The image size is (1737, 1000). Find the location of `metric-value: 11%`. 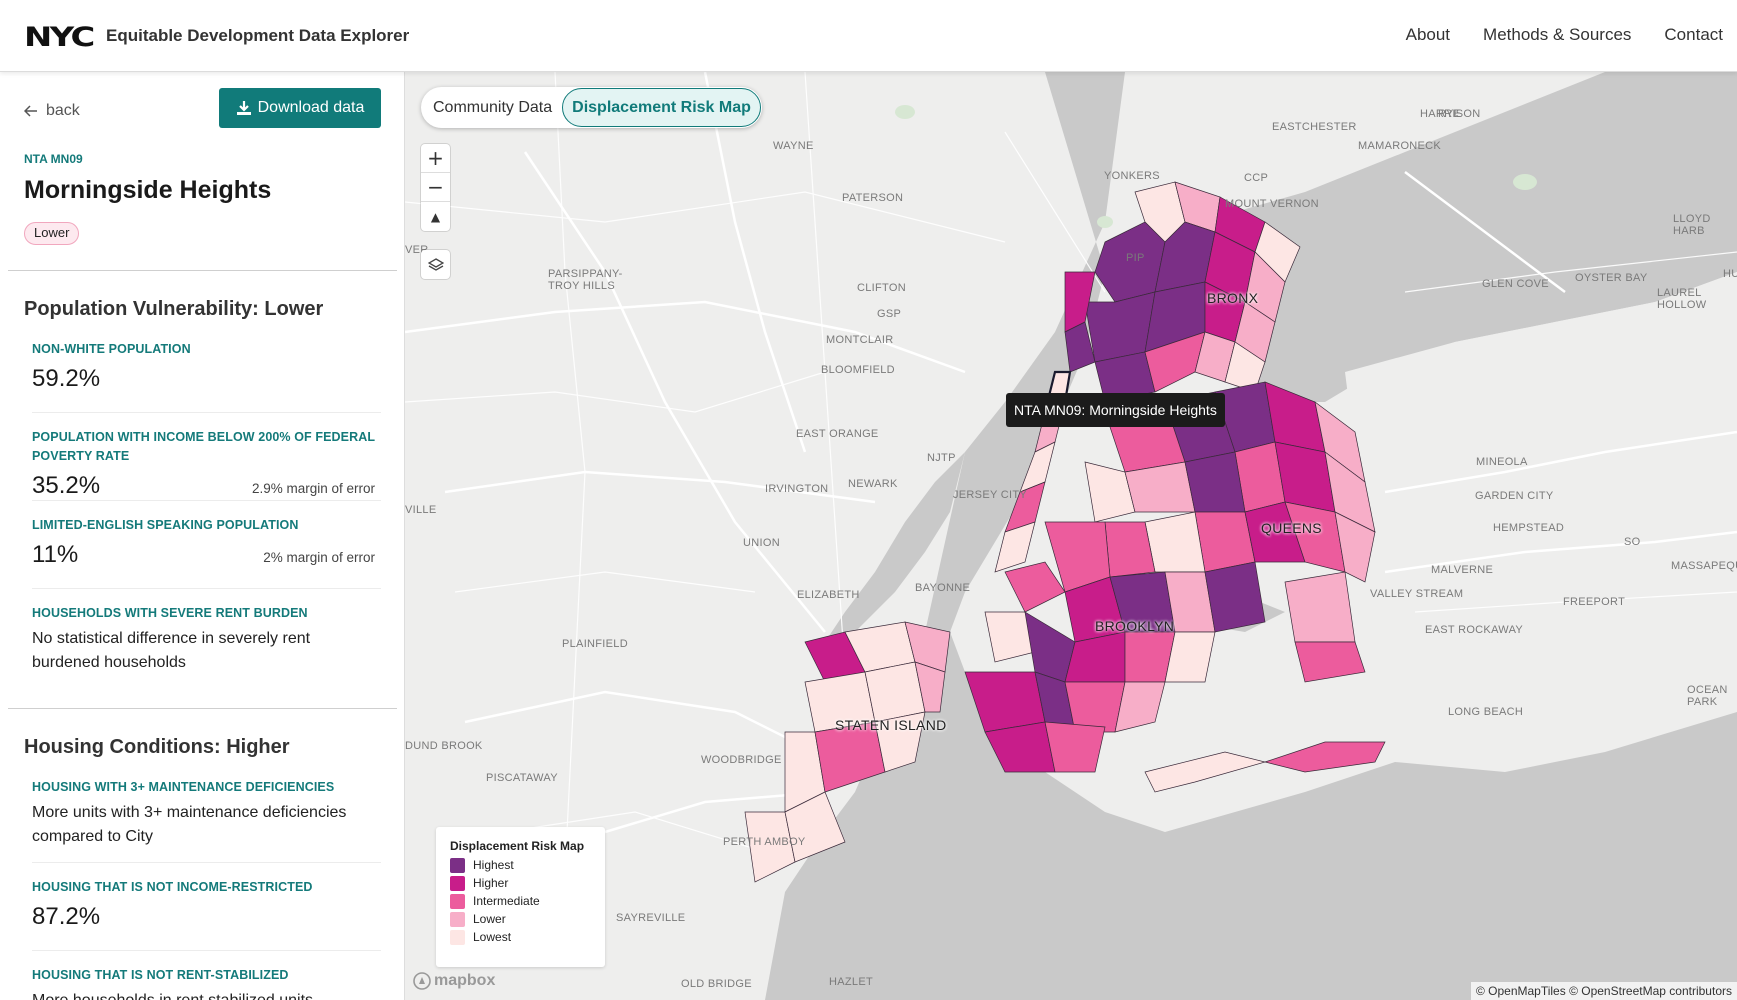

metric-value: 11% is located at coordinates (55, 554).